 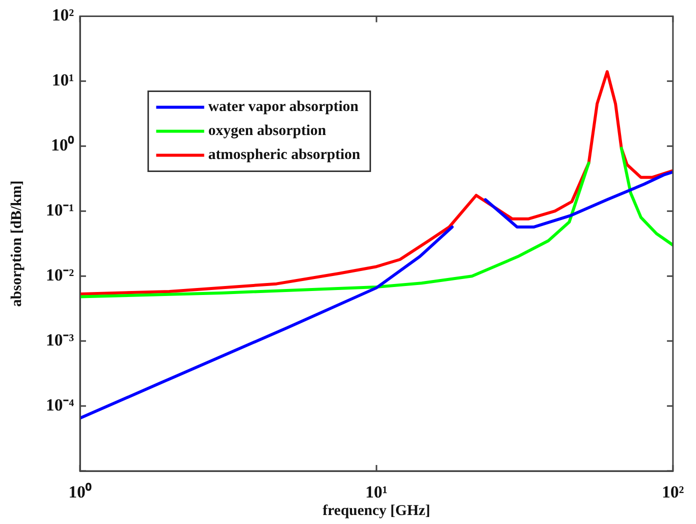 What do you see at coordinates (63, 15) in the screenshot?
I see `y-tick-label: 10²` at bounding box center [63, 15].